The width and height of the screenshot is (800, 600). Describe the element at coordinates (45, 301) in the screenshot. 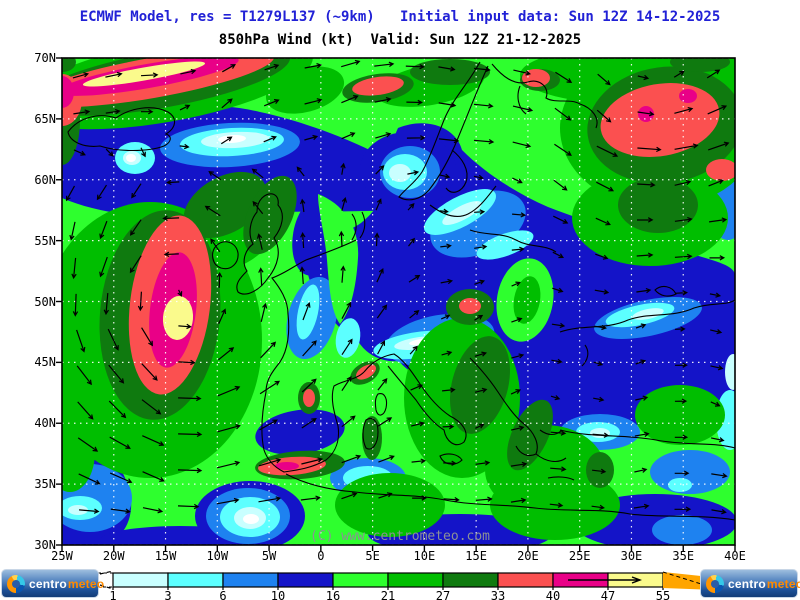

I see `lat-label-50N: 50N` at that location.